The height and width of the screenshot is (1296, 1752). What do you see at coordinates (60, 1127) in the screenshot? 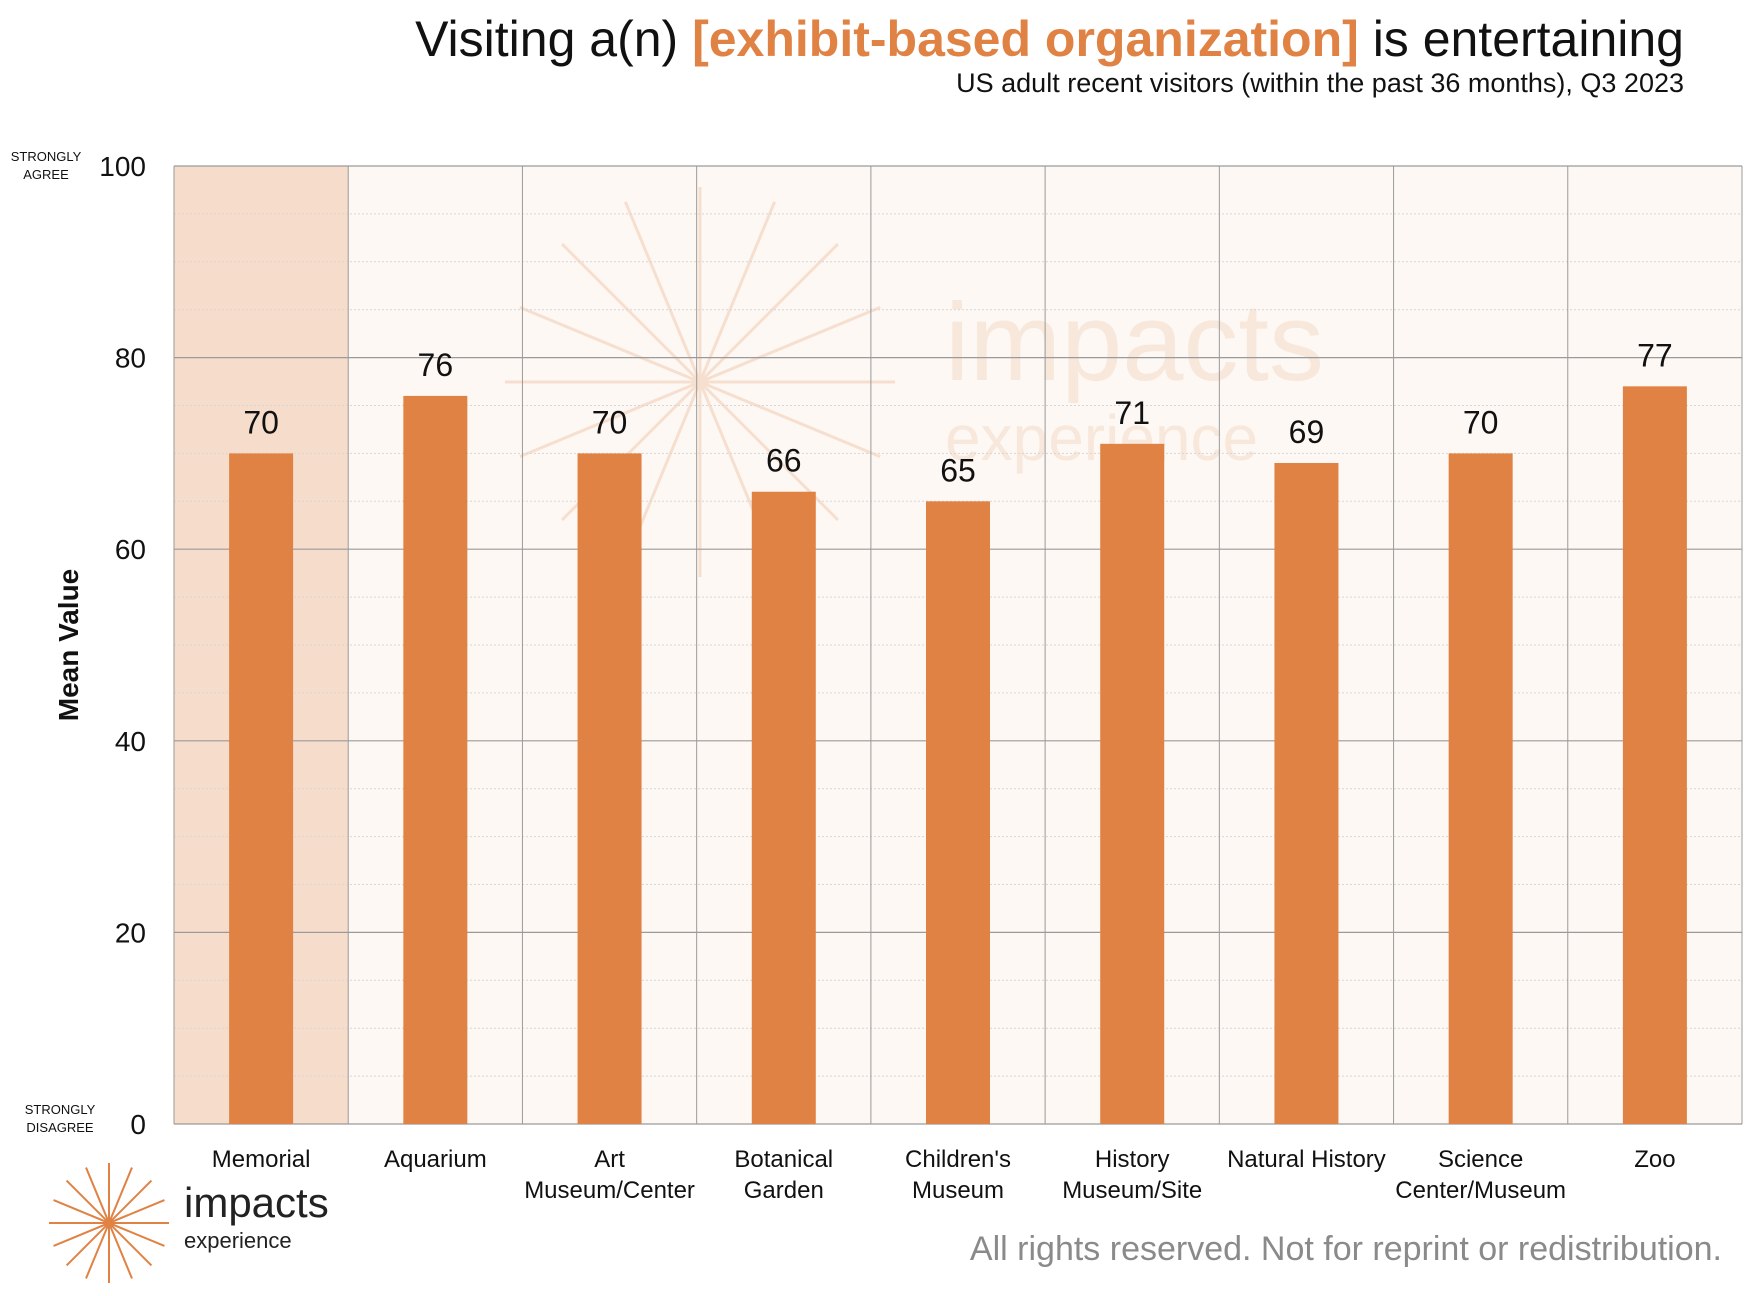
I see `y-bottom-note: DISAGREE` at bounding box center [60, 1127].